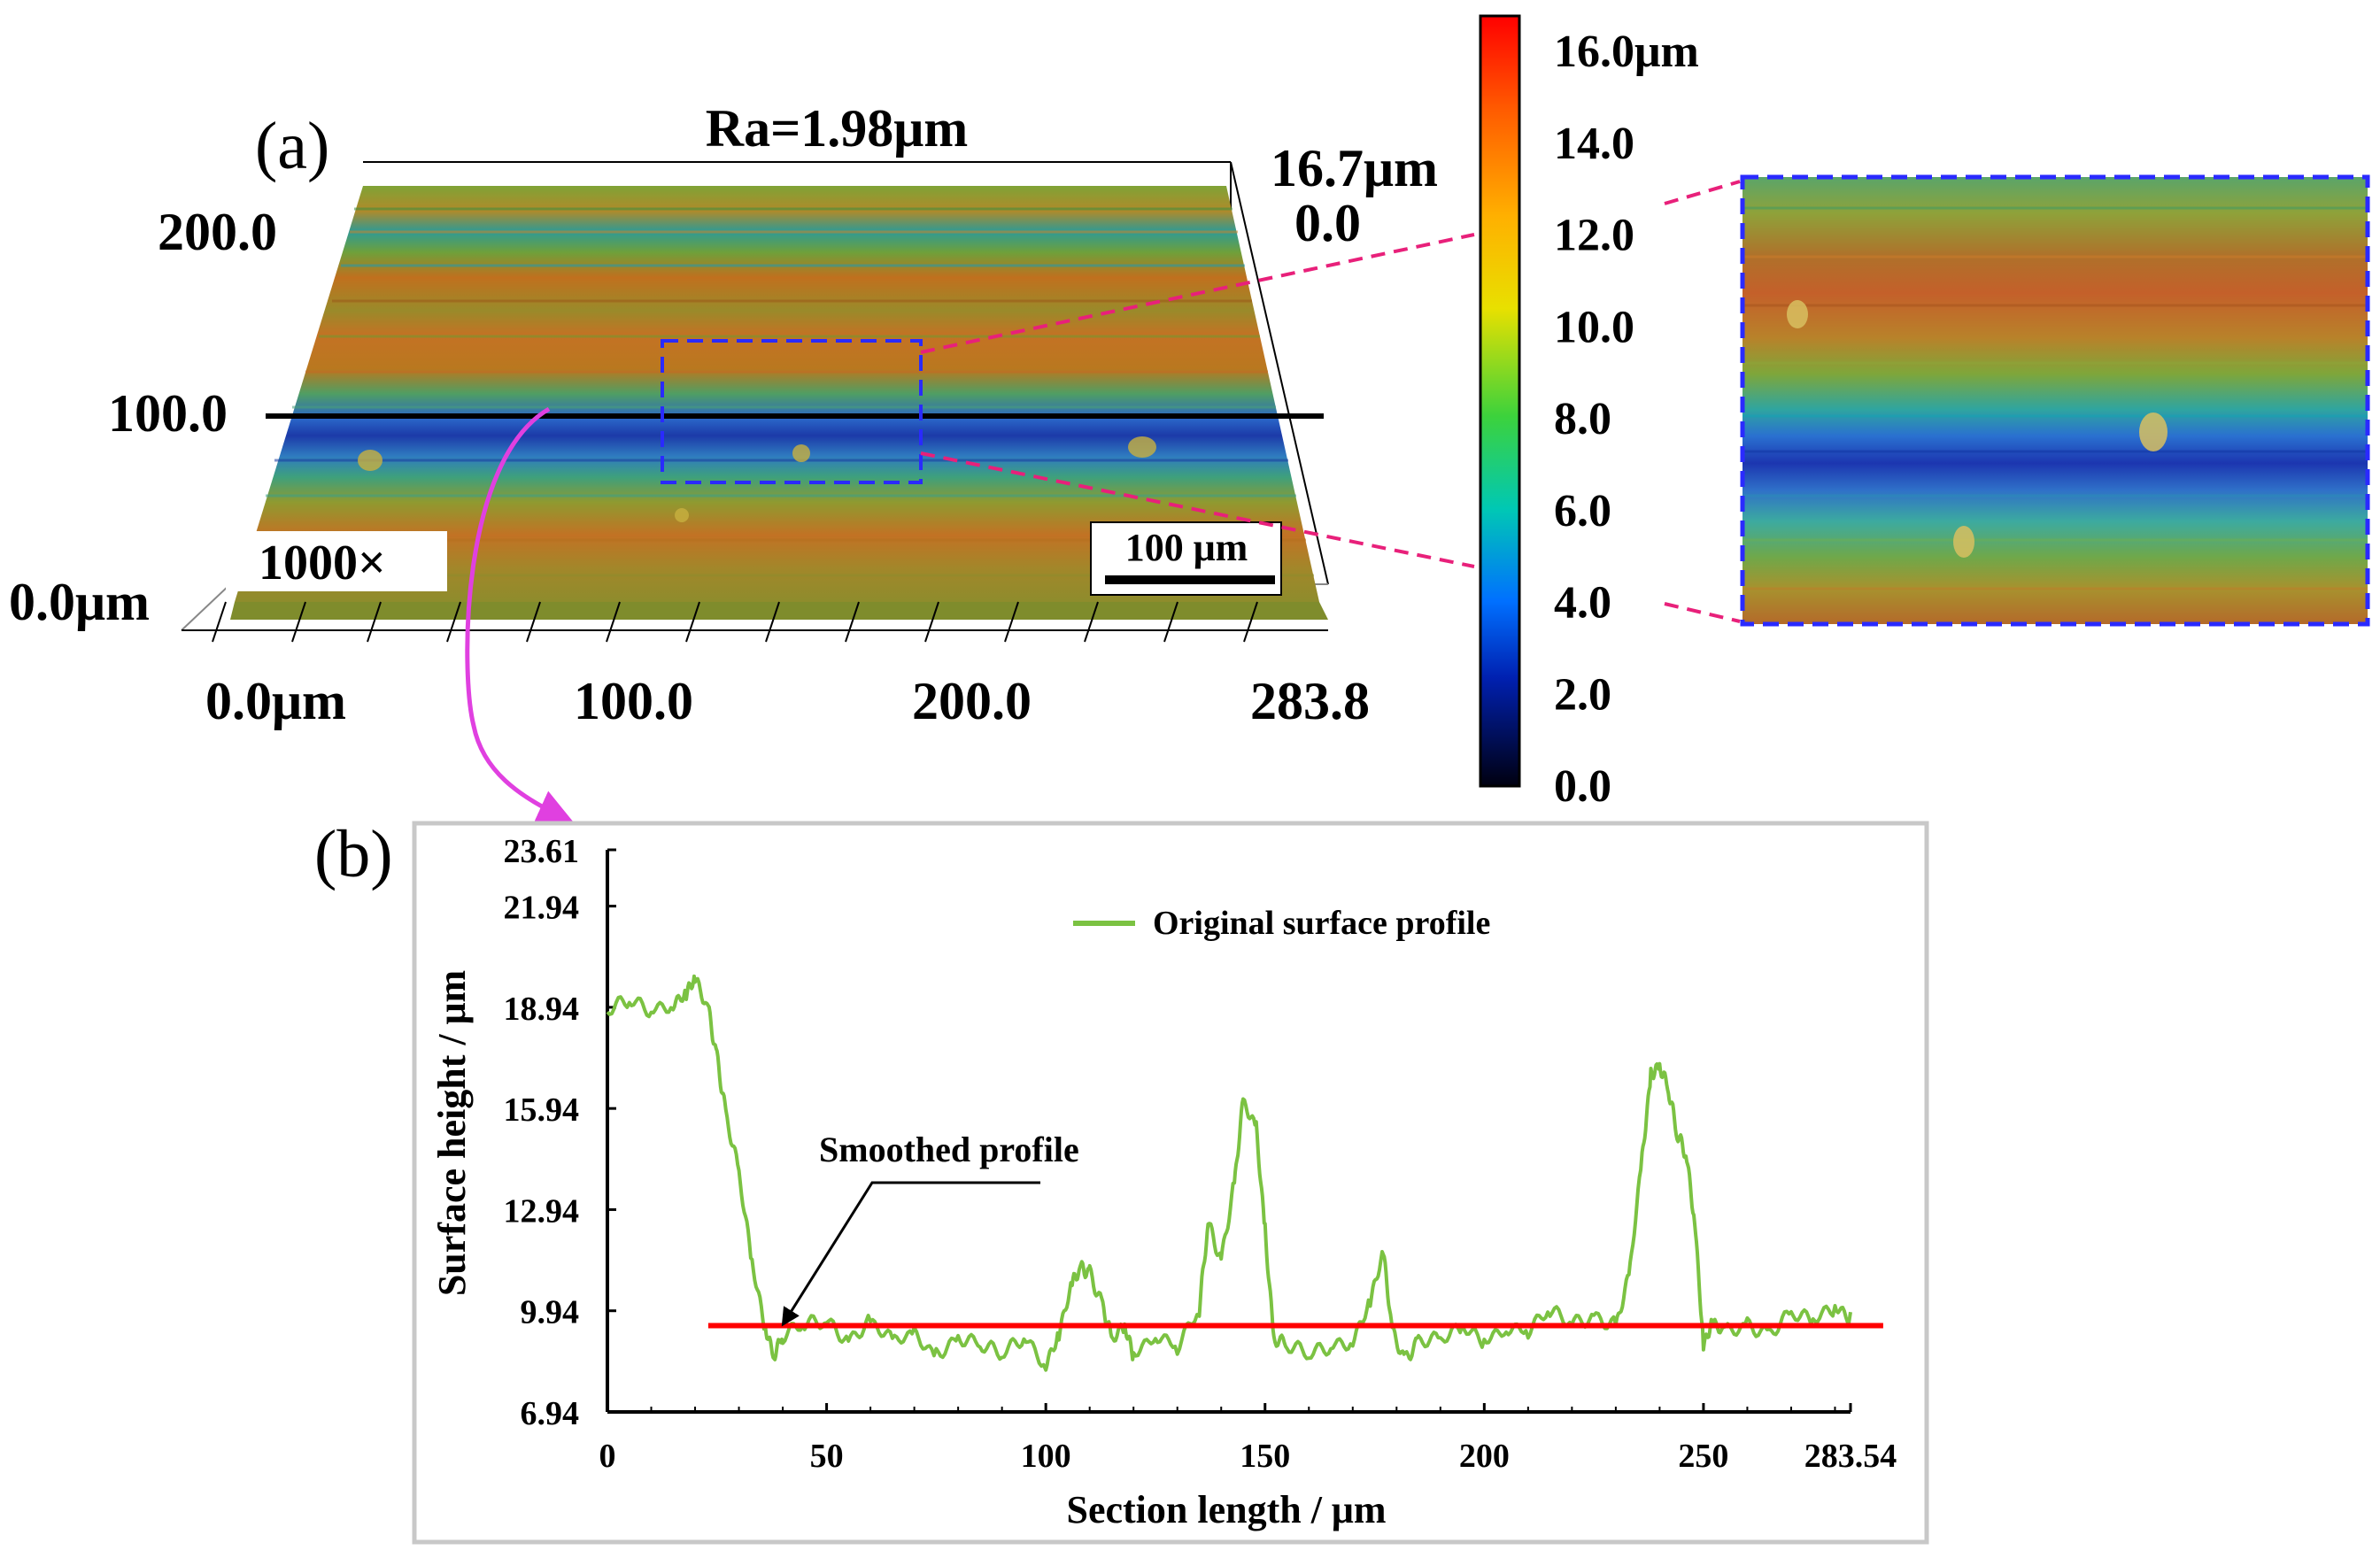 This screenshot has height=1558, width=2380. Describe the element at coordinates (542, 1009) in the screenshot. I see `y-tick-label: 18.94` at that location.